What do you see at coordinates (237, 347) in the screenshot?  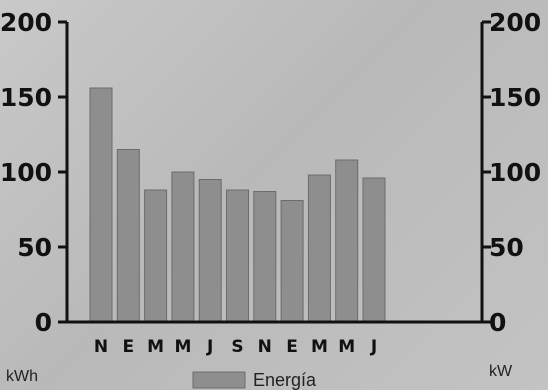 I see `x-tick-label: S` at bounding box center [237, 347].